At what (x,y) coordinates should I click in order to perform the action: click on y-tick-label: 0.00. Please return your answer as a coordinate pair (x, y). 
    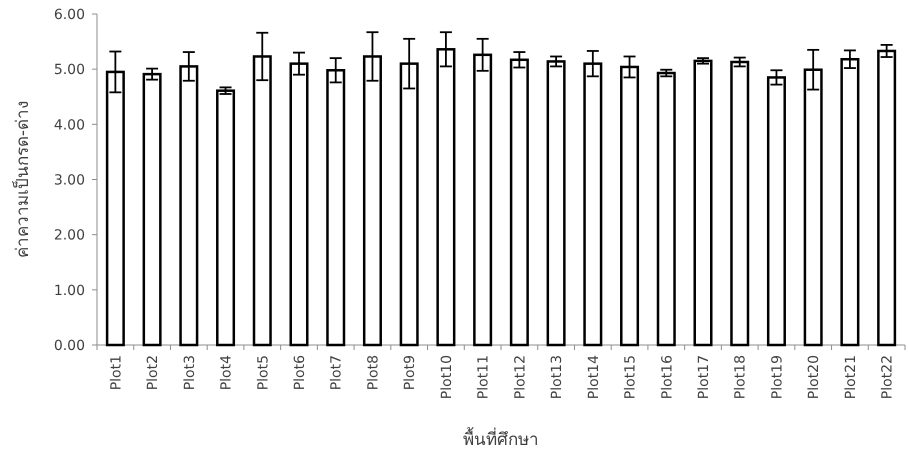
    Looking at the image, I should click on (69, 346).